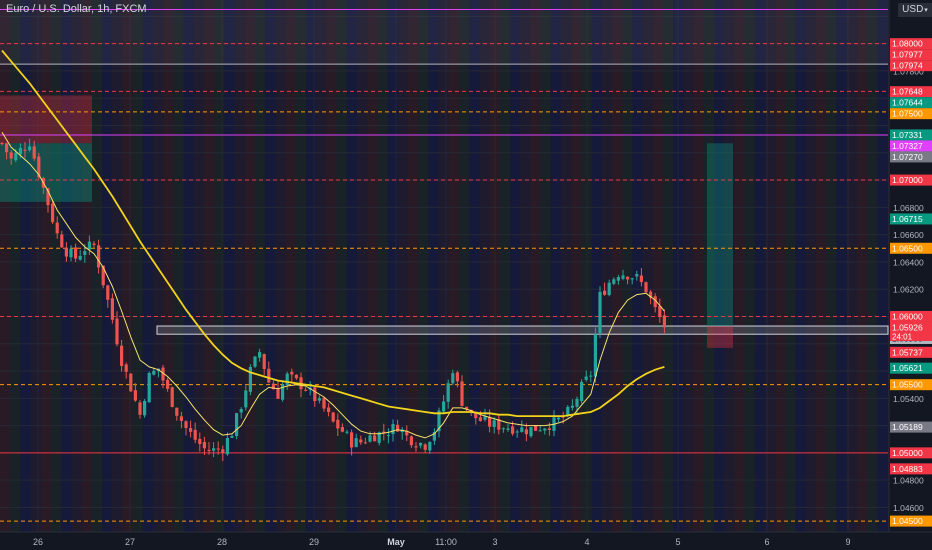  I want to click on price-label: 1.06715, so click(911, 219).